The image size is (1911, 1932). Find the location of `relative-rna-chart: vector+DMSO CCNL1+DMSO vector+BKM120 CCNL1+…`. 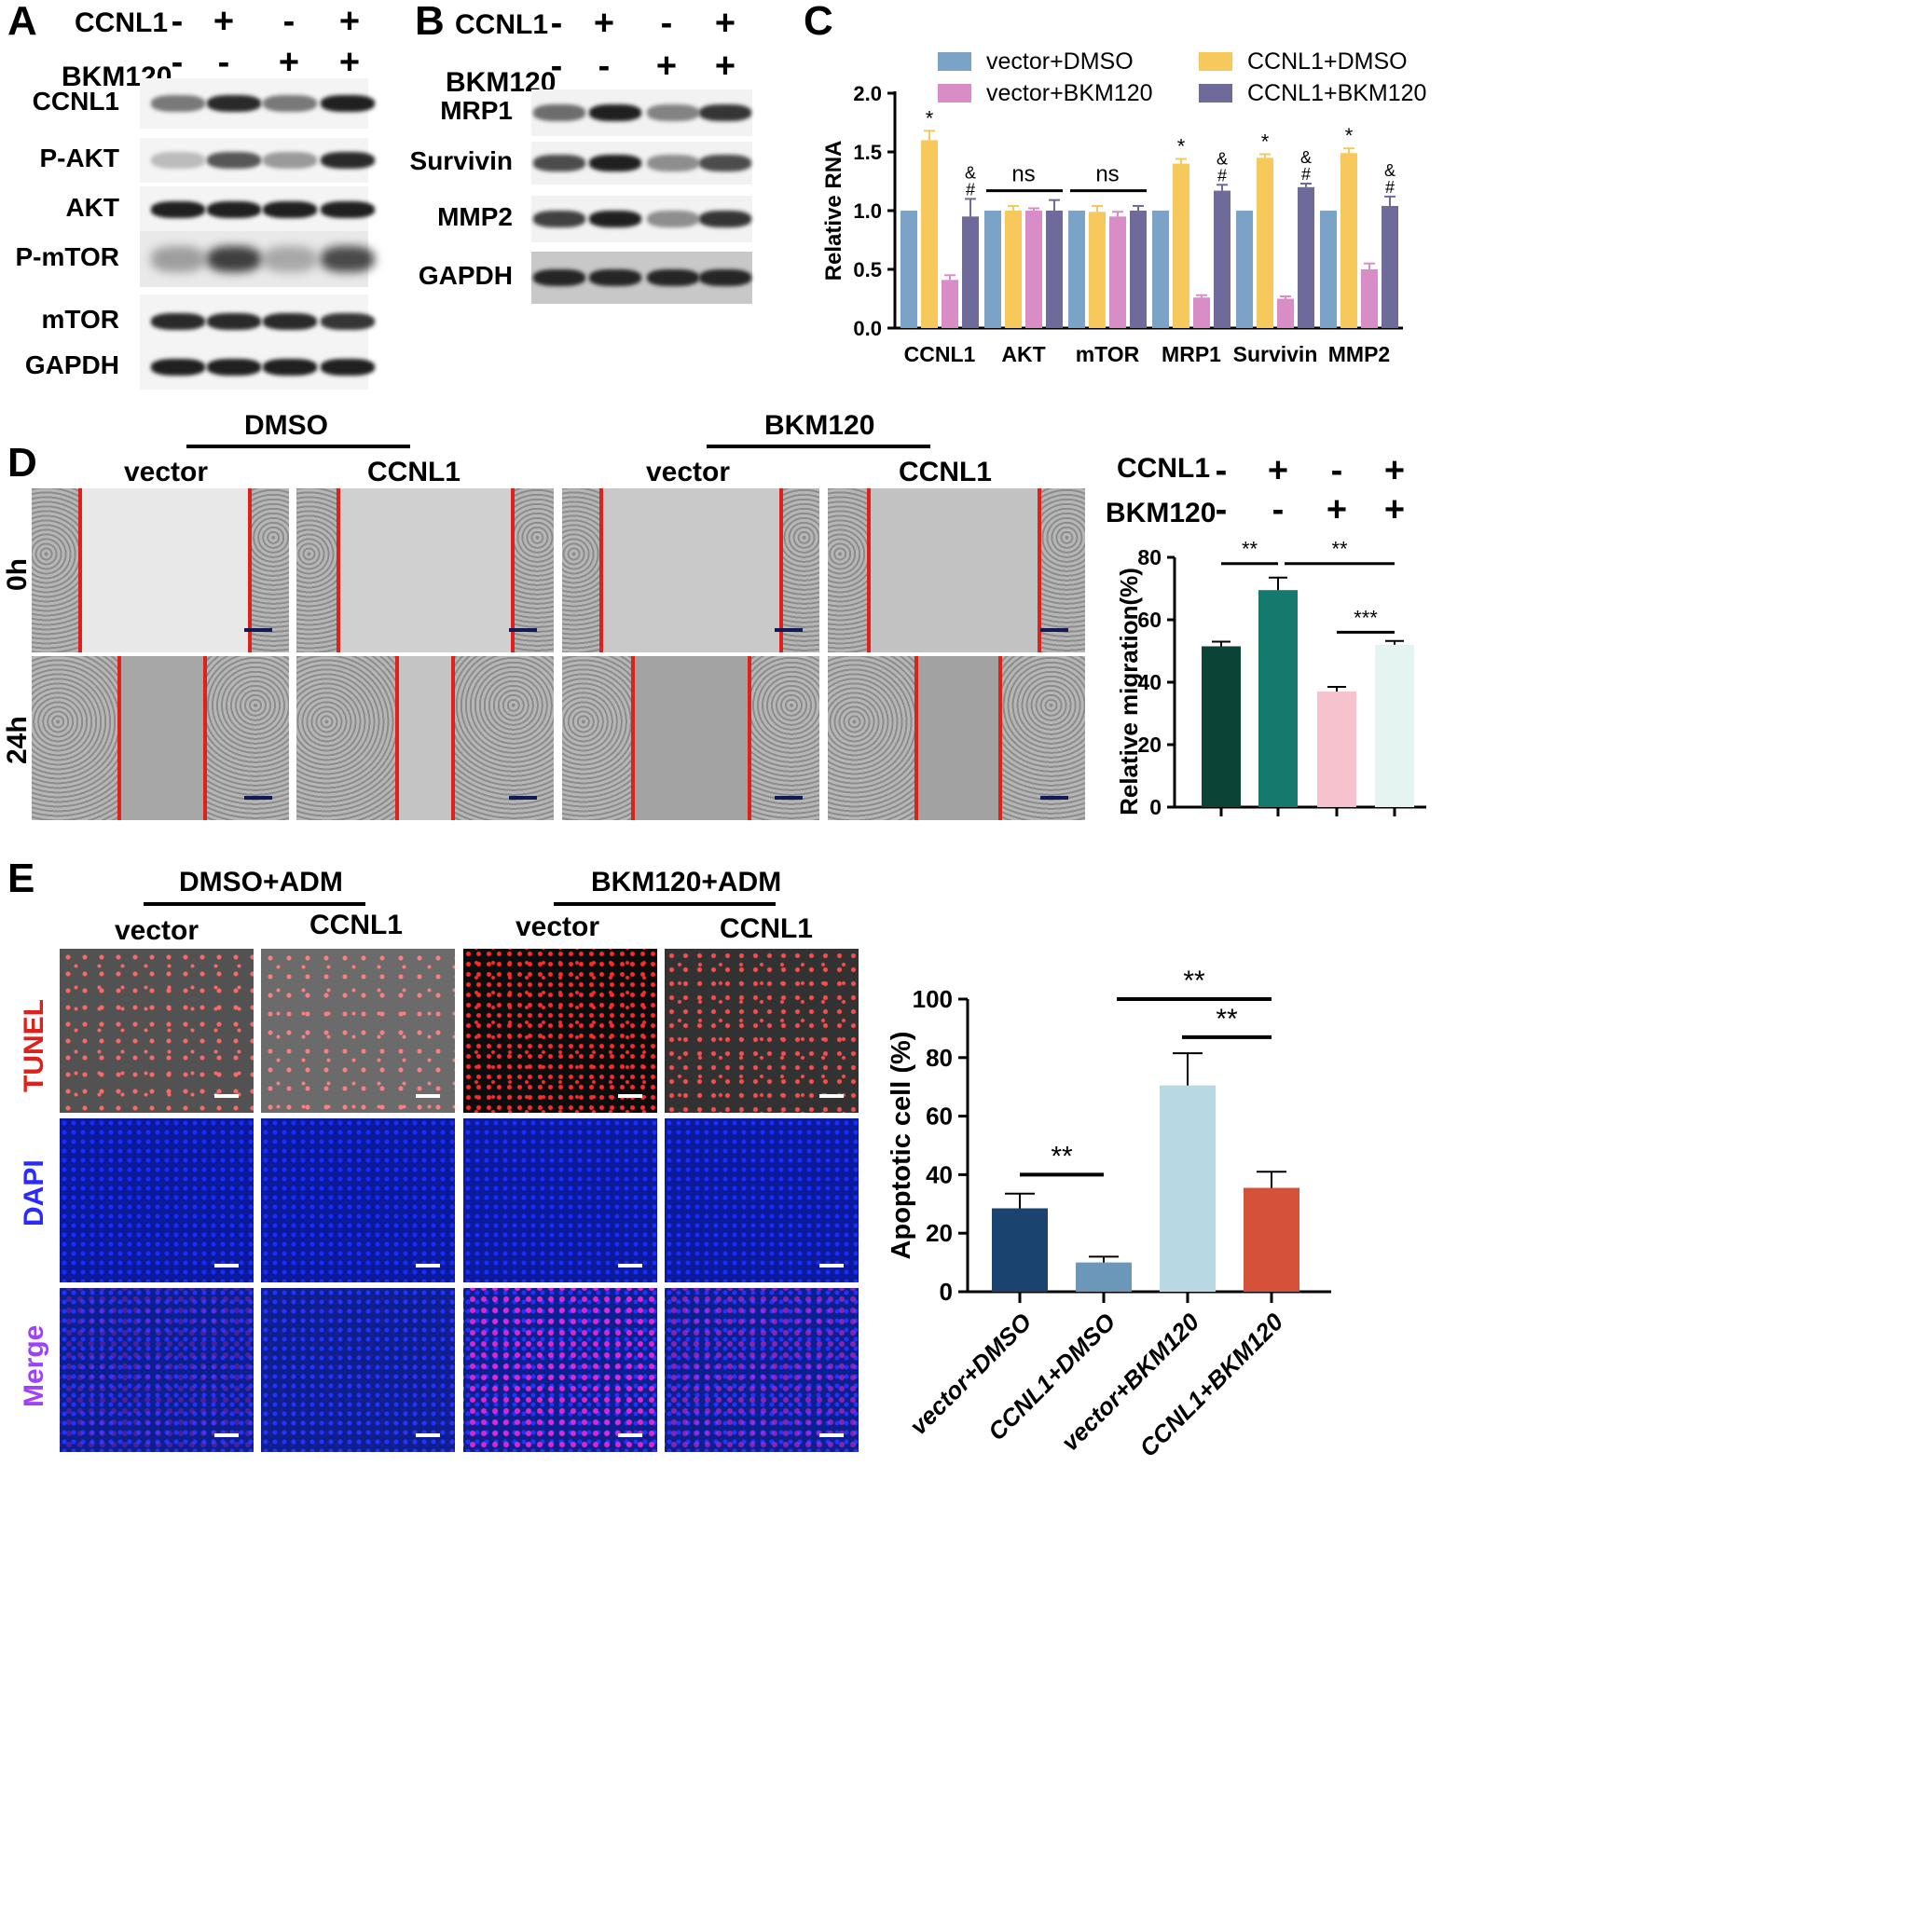

relative-rna-chart: vector+DMSO CCNL1+DMSO vector+BKM120 CCNL1+… is located at coordinates (1123, 207).